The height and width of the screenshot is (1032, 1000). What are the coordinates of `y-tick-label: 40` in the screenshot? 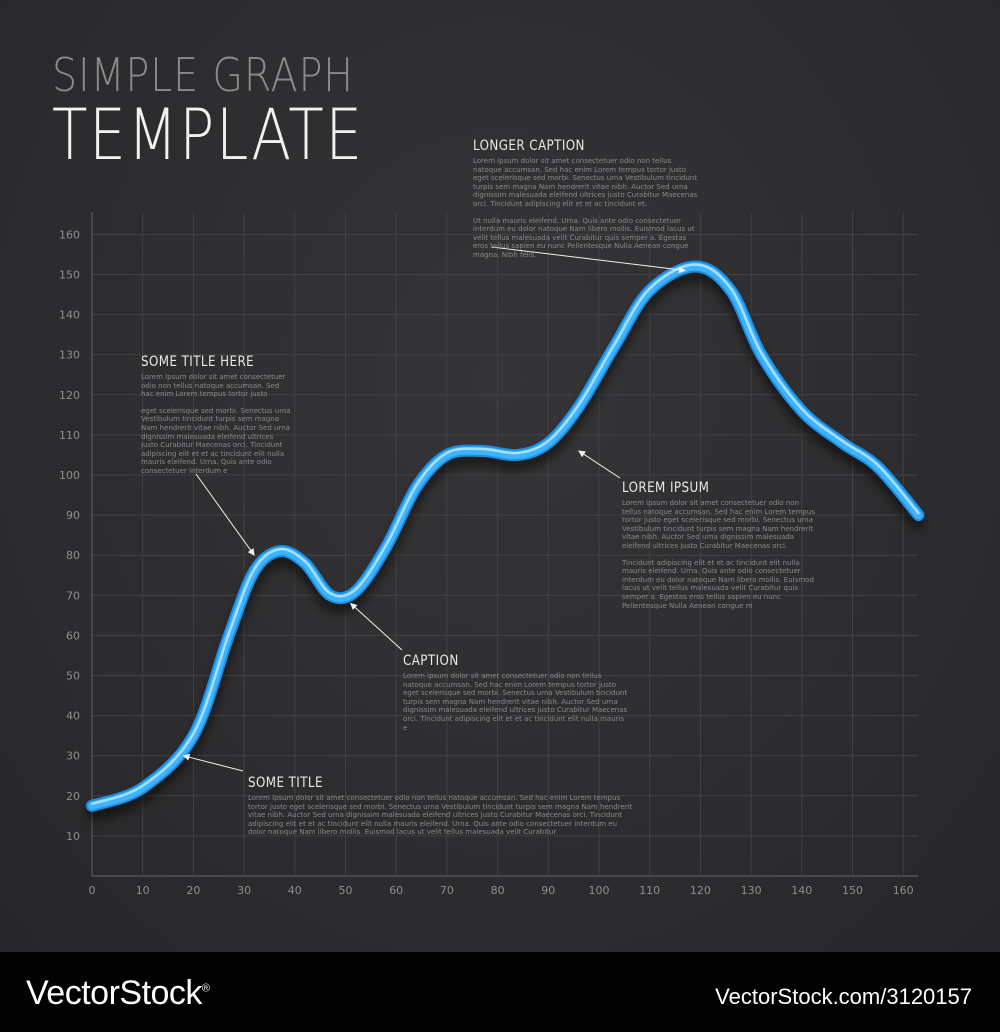 It's located at (73, 716).